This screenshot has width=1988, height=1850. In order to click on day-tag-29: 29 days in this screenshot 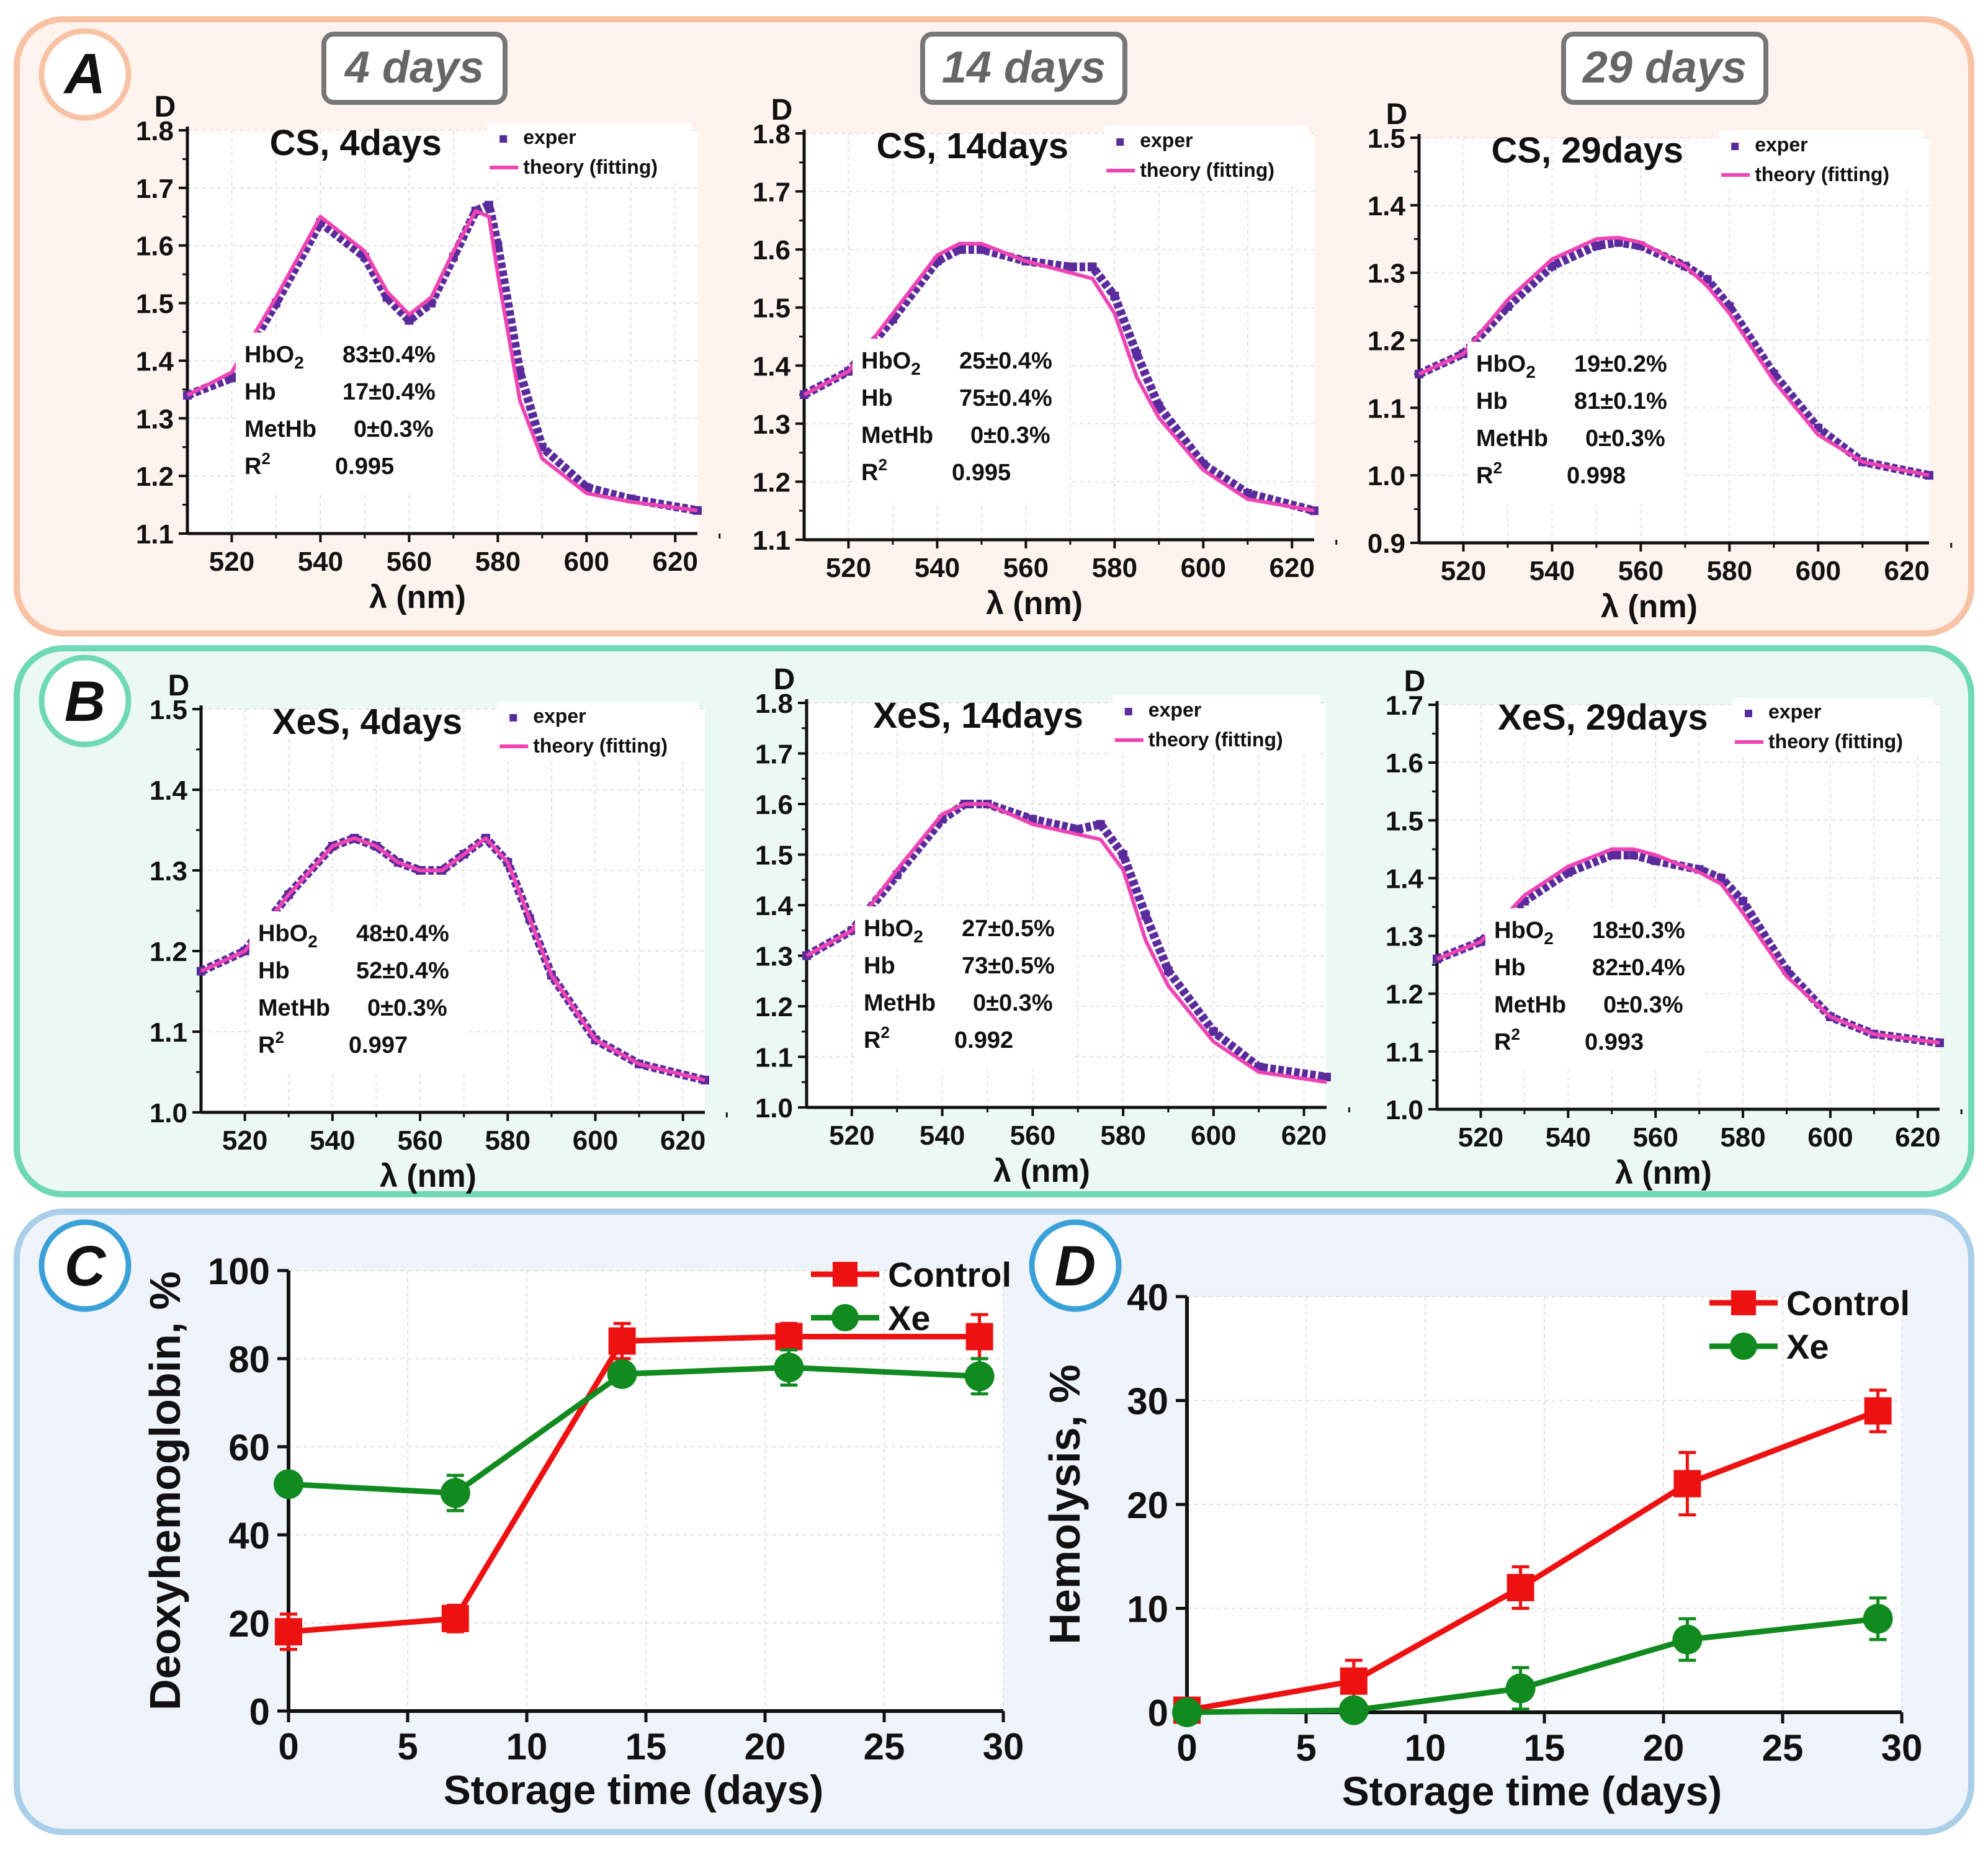, I will do `click(1664, 68)`.